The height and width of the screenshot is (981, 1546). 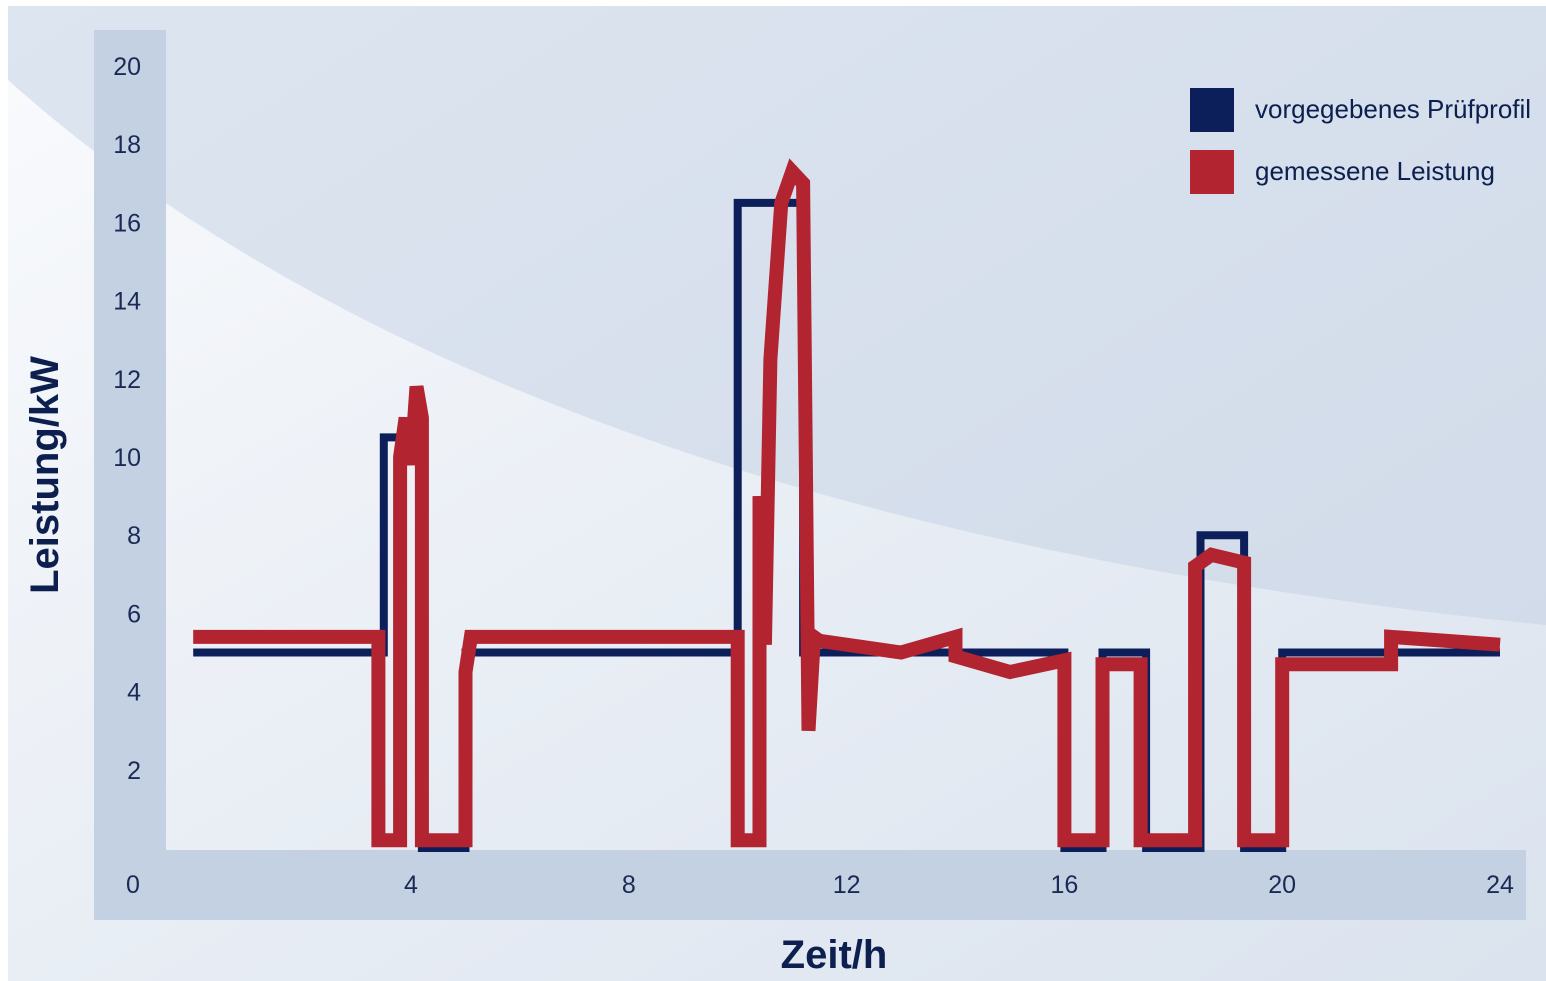 I want to click on x-axis-ticks: 0 4 8 12 16 20 24, so click(x=820, y=885).